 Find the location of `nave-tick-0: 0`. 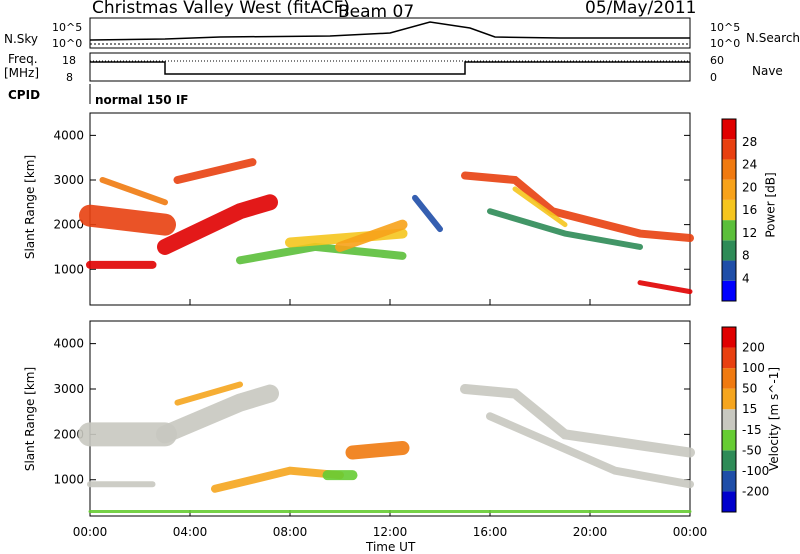

nave-tick-0: 0 is located at coordinates (713, 77).